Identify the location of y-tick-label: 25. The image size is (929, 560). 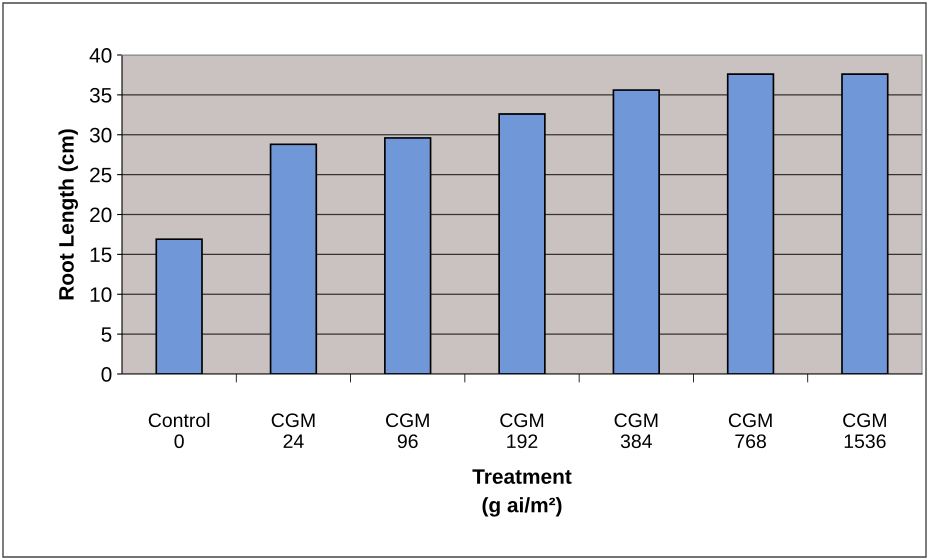
(101, 175).